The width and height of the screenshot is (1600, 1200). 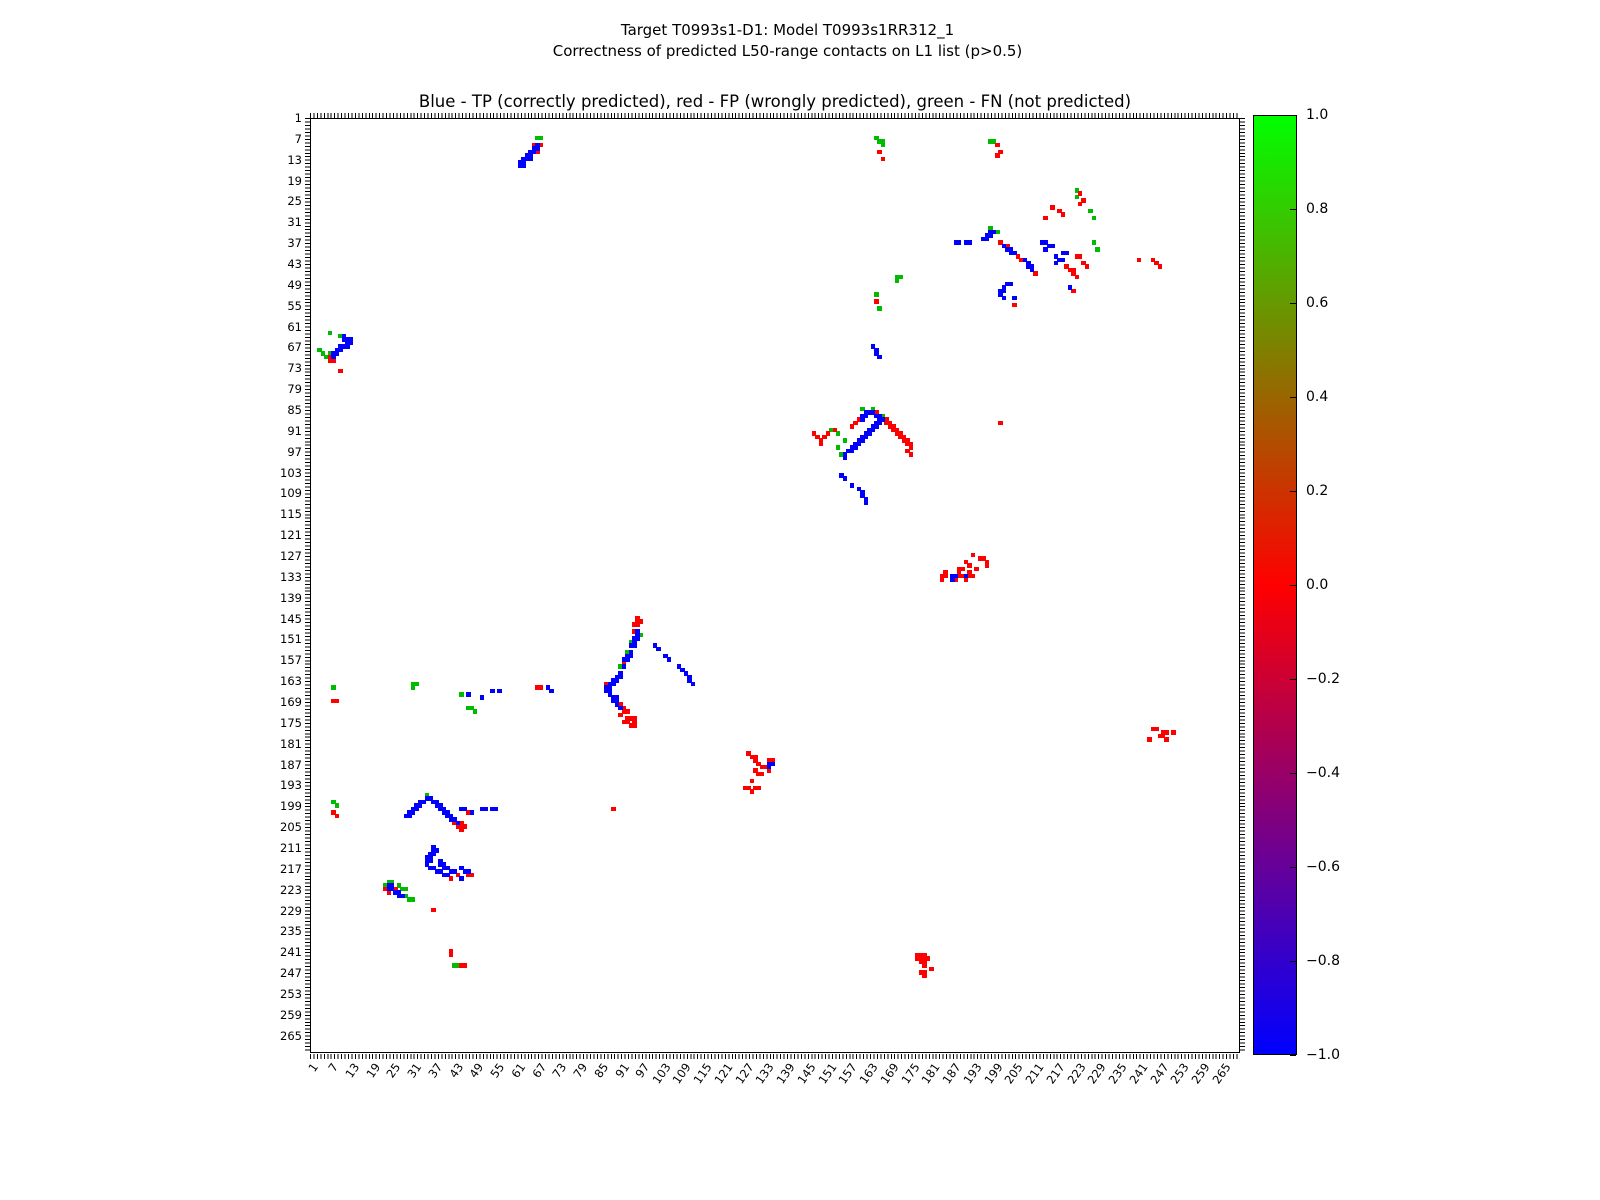 What do you see at coordinates (1159, 1073) in the screenshot?
I see `x-tick-label: 247` at bounding box center [1159, 1073].